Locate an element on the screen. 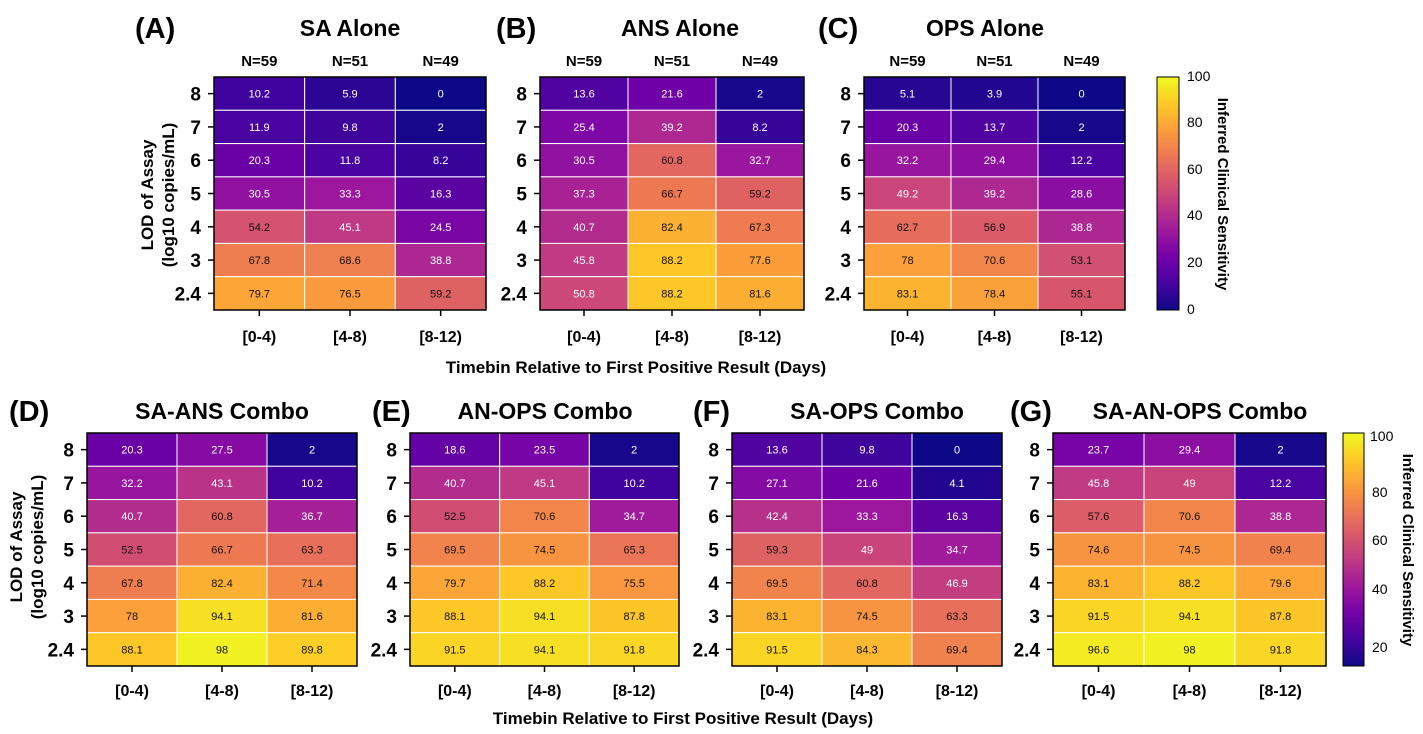 Image resolution: width=1423 pixels, height=734 pixels. cell-value-label: 52.5 is located at coordinates (454, 517).